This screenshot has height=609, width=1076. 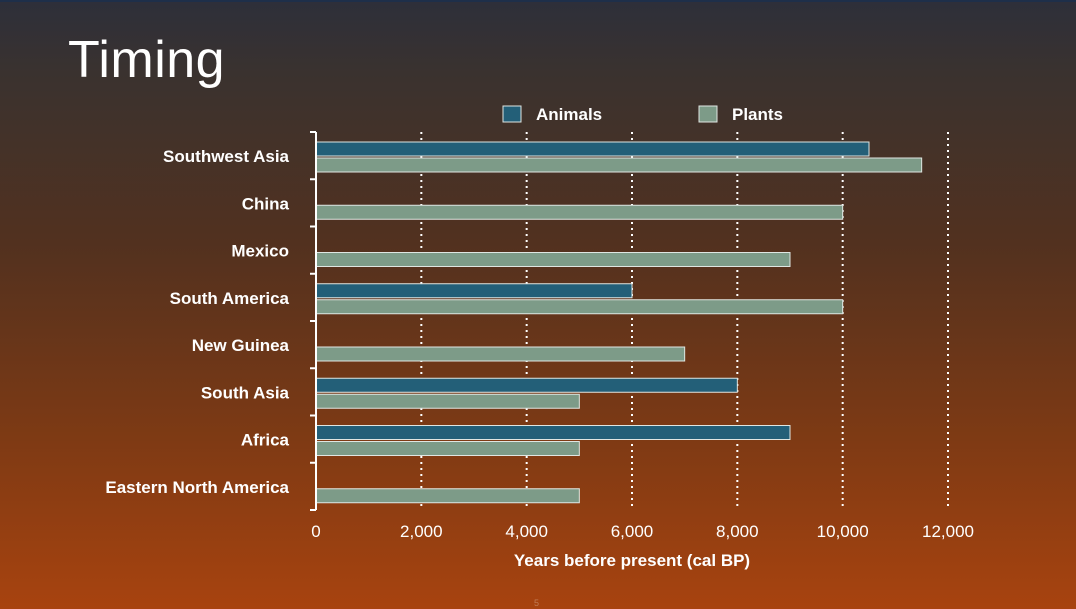 I want to click on legend-label-plants: Plants, so click(x=757, y=114).